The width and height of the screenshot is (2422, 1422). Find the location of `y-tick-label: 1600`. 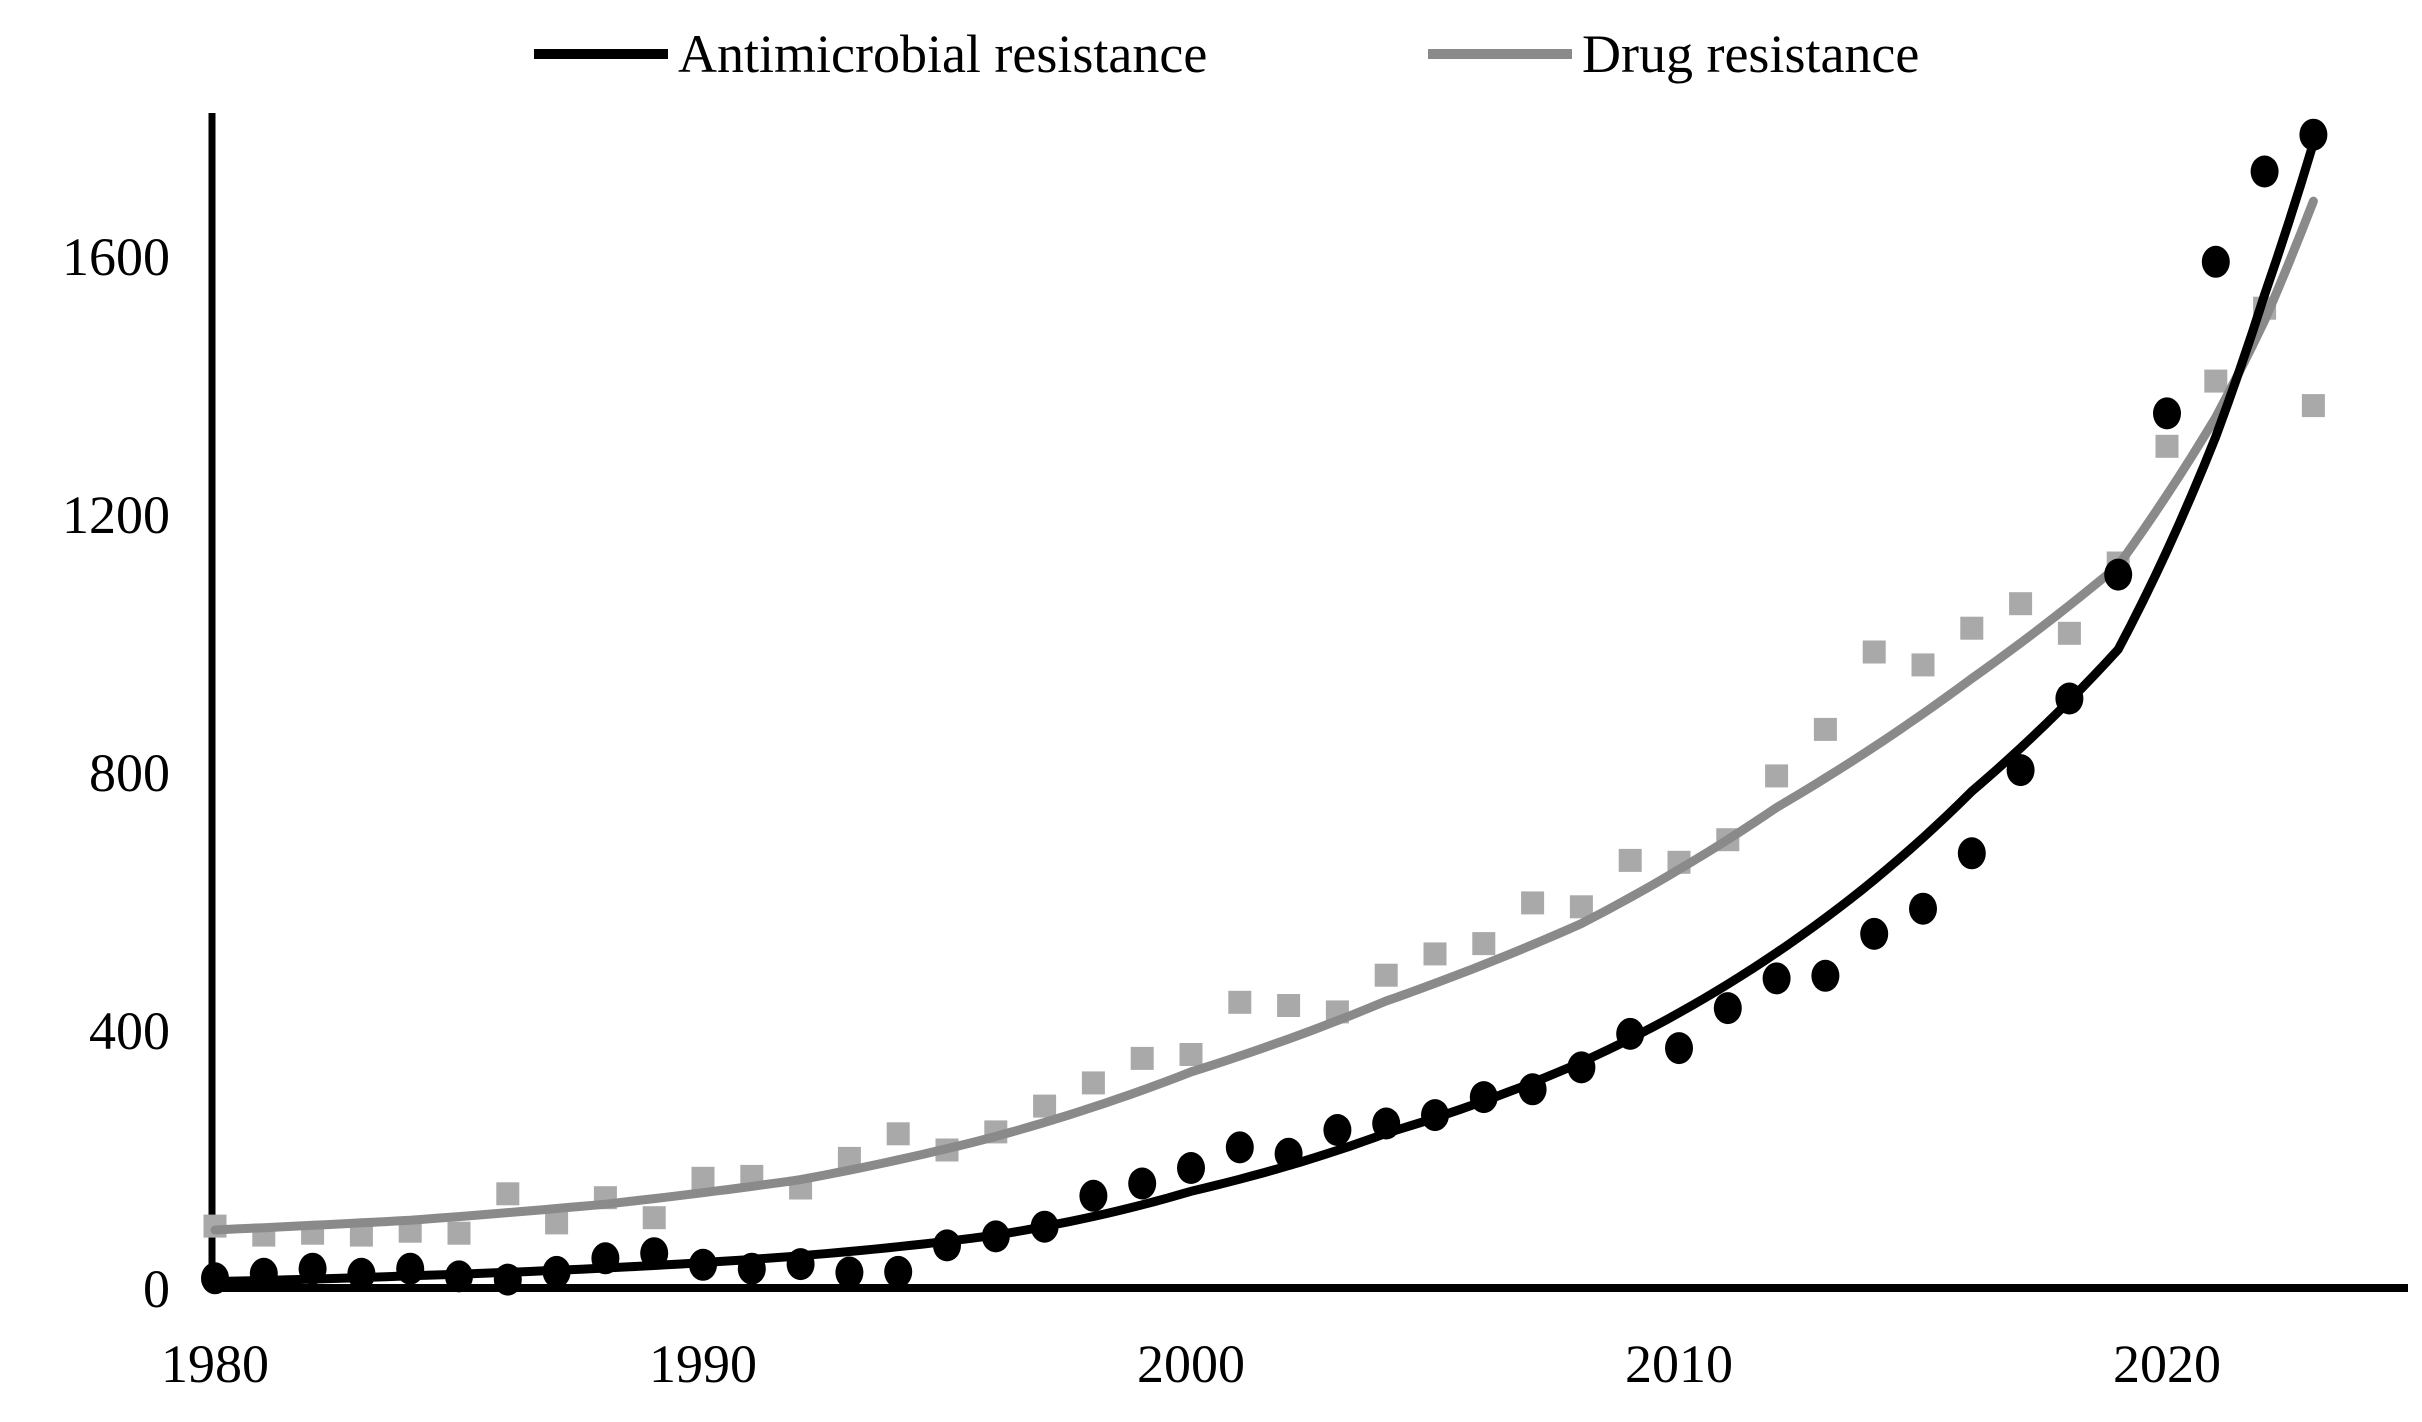

y-tick-label: 1600 is located at coordinates (116, 257).